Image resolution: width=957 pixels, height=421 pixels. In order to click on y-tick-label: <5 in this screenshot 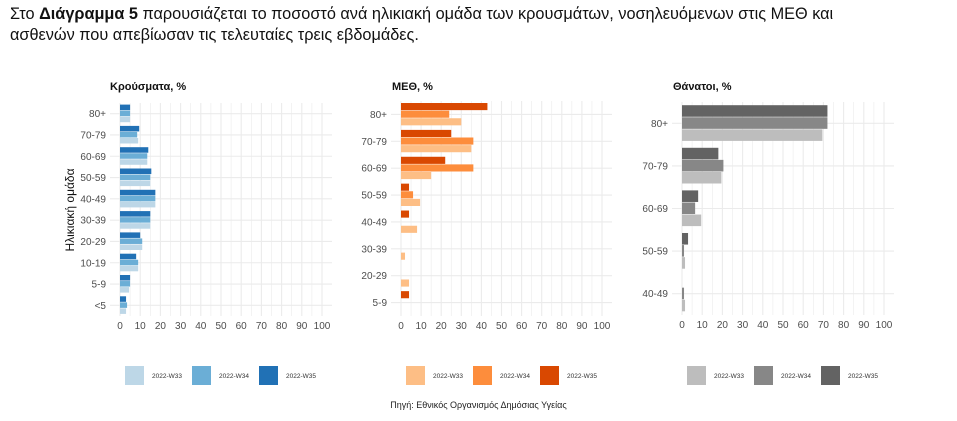, I will do `click(101, 306)`.